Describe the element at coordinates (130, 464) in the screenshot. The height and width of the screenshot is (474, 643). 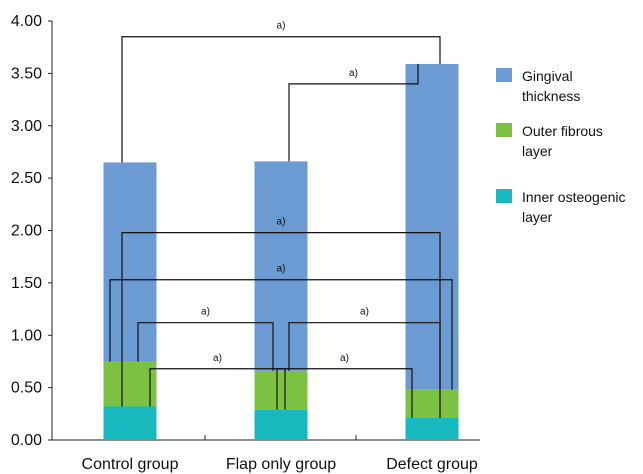
I see `x-category-label: Control group` at that location.